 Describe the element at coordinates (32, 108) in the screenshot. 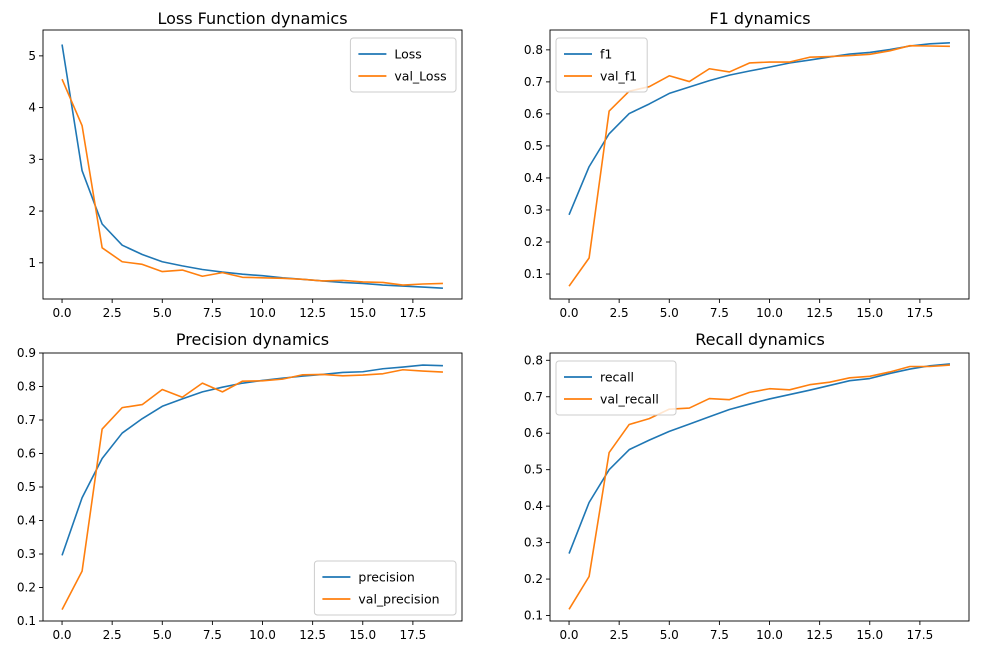

I see `y-tick-label: 4` at that location.